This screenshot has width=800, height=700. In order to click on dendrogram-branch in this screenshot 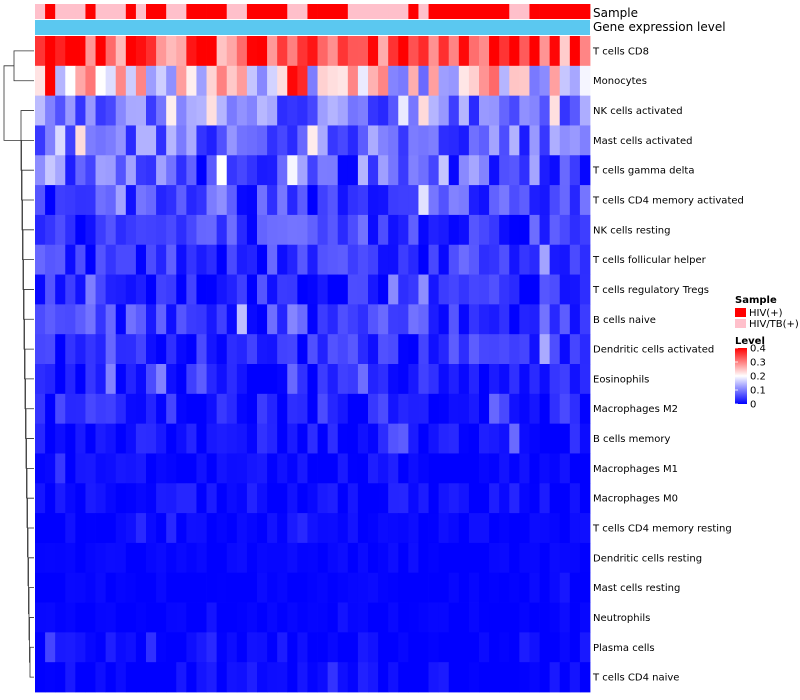, I will do `click(12, 103)`.